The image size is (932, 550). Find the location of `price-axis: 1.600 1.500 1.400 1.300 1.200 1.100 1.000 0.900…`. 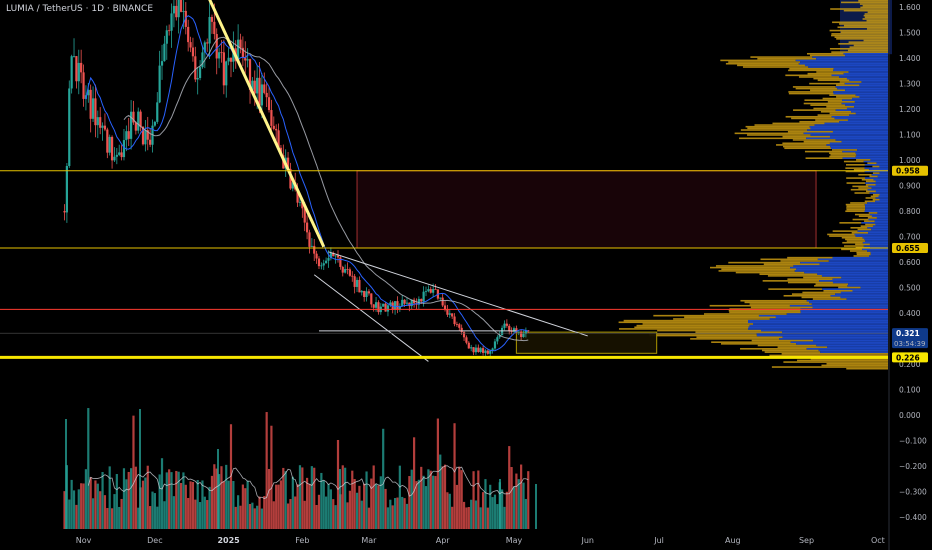

price-axis: 1.600 1.500 1.400 1.300 1.200 1.100 1.000 0.900… is located at coordinates (907, 275).